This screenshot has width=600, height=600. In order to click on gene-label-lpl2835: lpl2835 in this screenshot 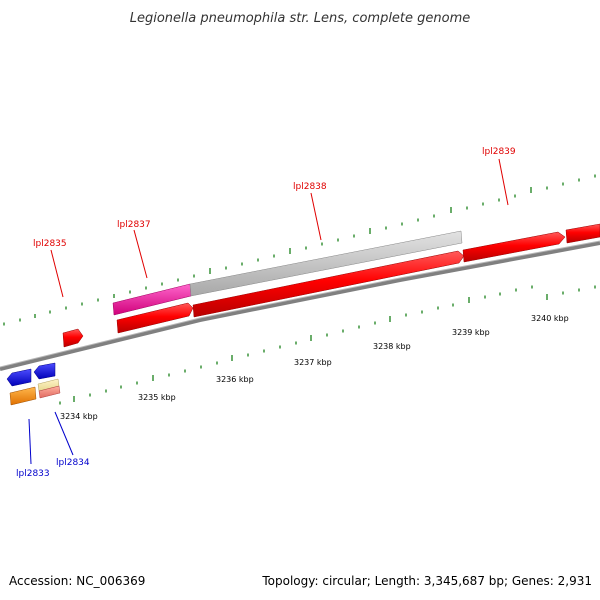, I will do `click(50, 244)`.